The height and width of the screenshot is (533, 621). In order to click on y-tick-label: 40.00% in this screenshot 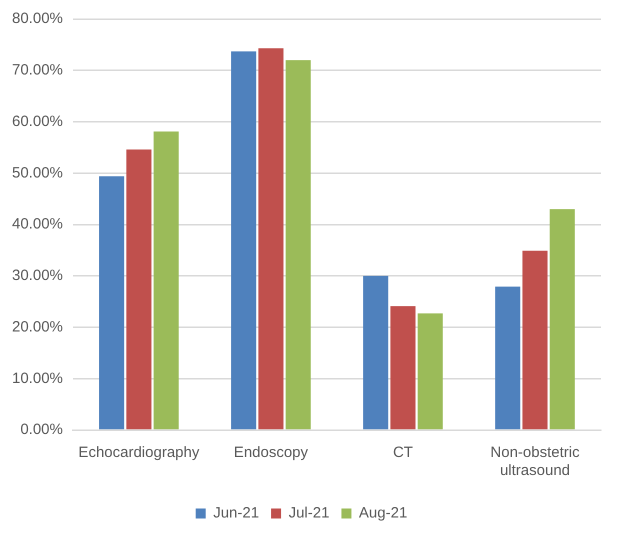, I will do `click(37, 224)`.